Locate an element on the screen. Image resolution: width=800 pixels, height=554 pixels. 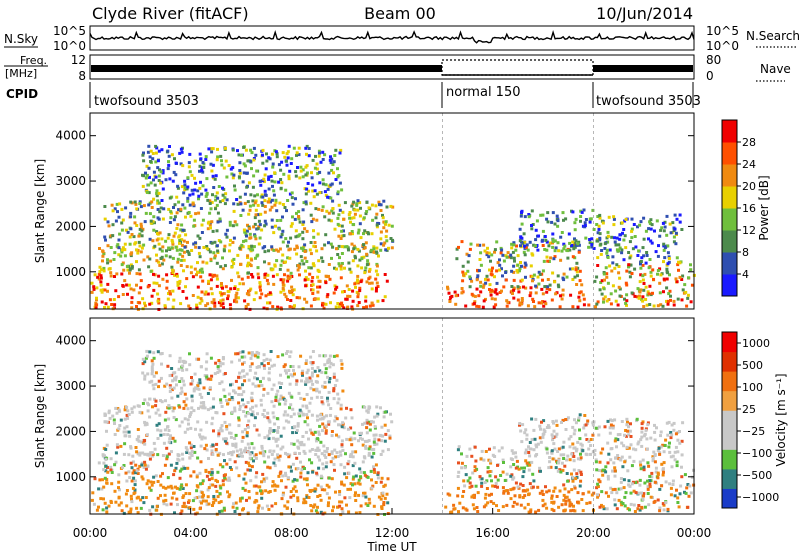
power-colorbar-label: Power [dB] is located at coordinates (764, 207).